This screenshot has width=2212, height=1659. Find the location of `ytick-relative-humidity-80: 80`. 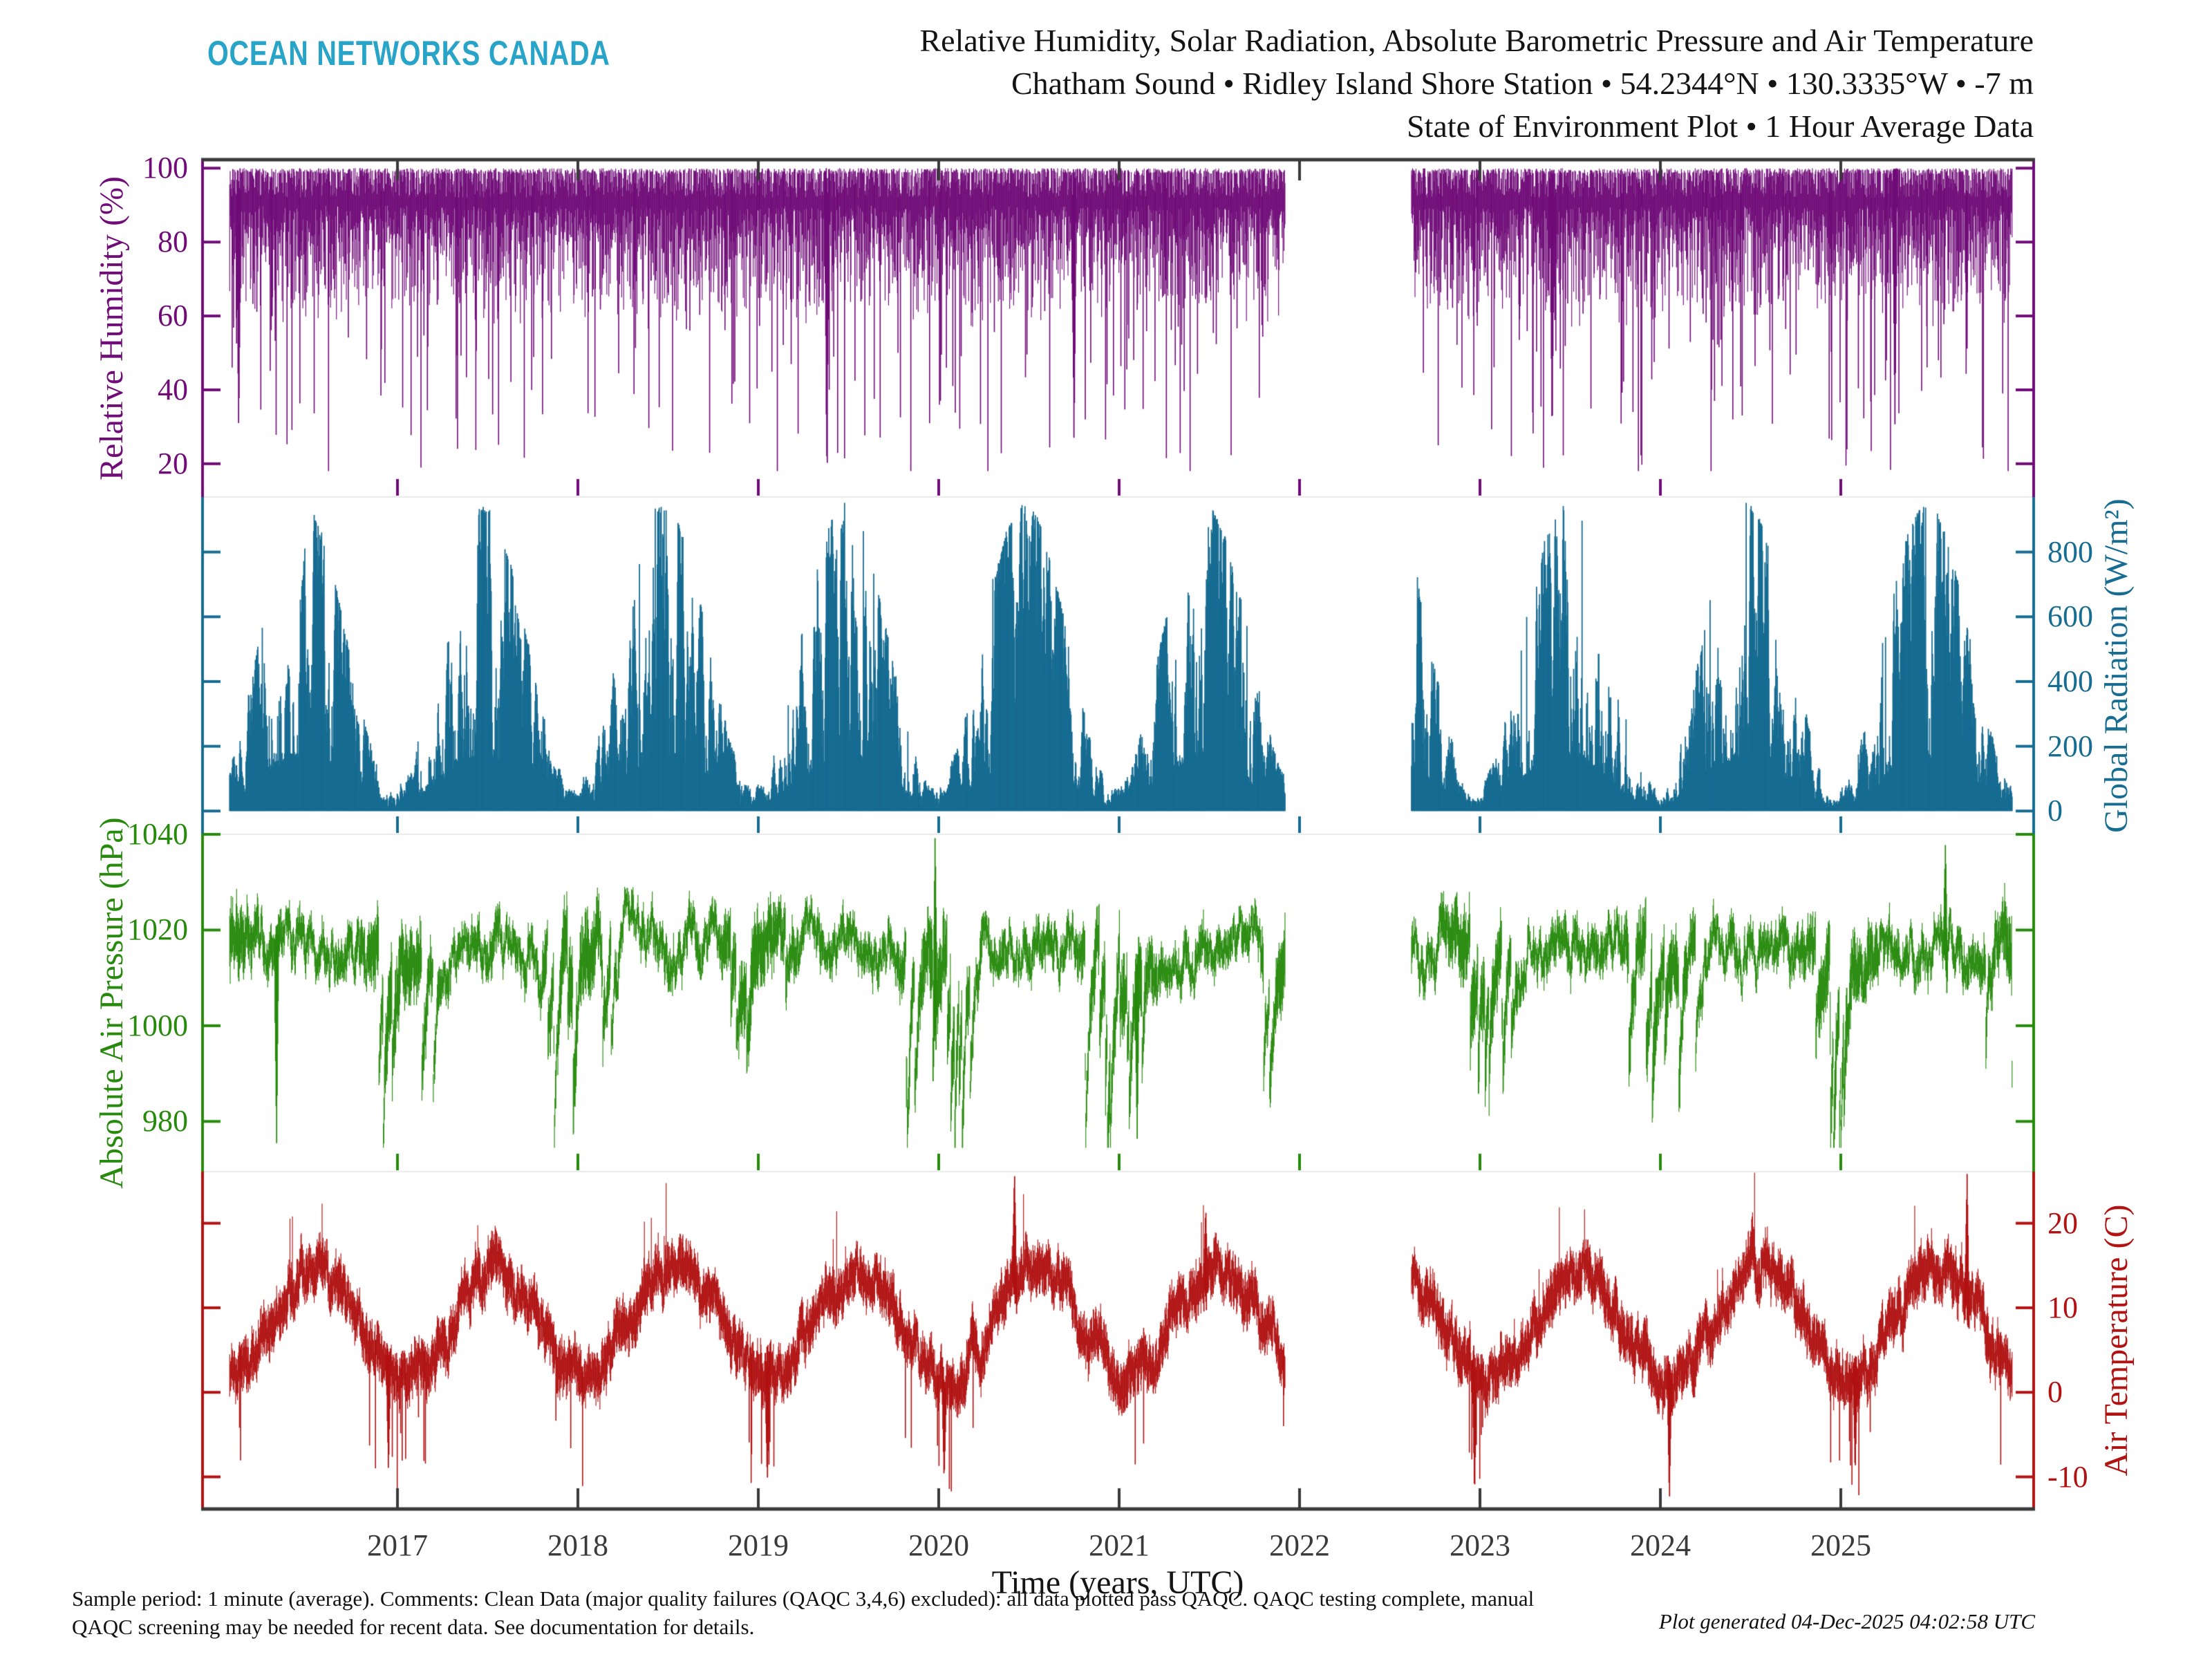

ytick-relative-humidity-80: 80 is located at coordinates (173, 242).